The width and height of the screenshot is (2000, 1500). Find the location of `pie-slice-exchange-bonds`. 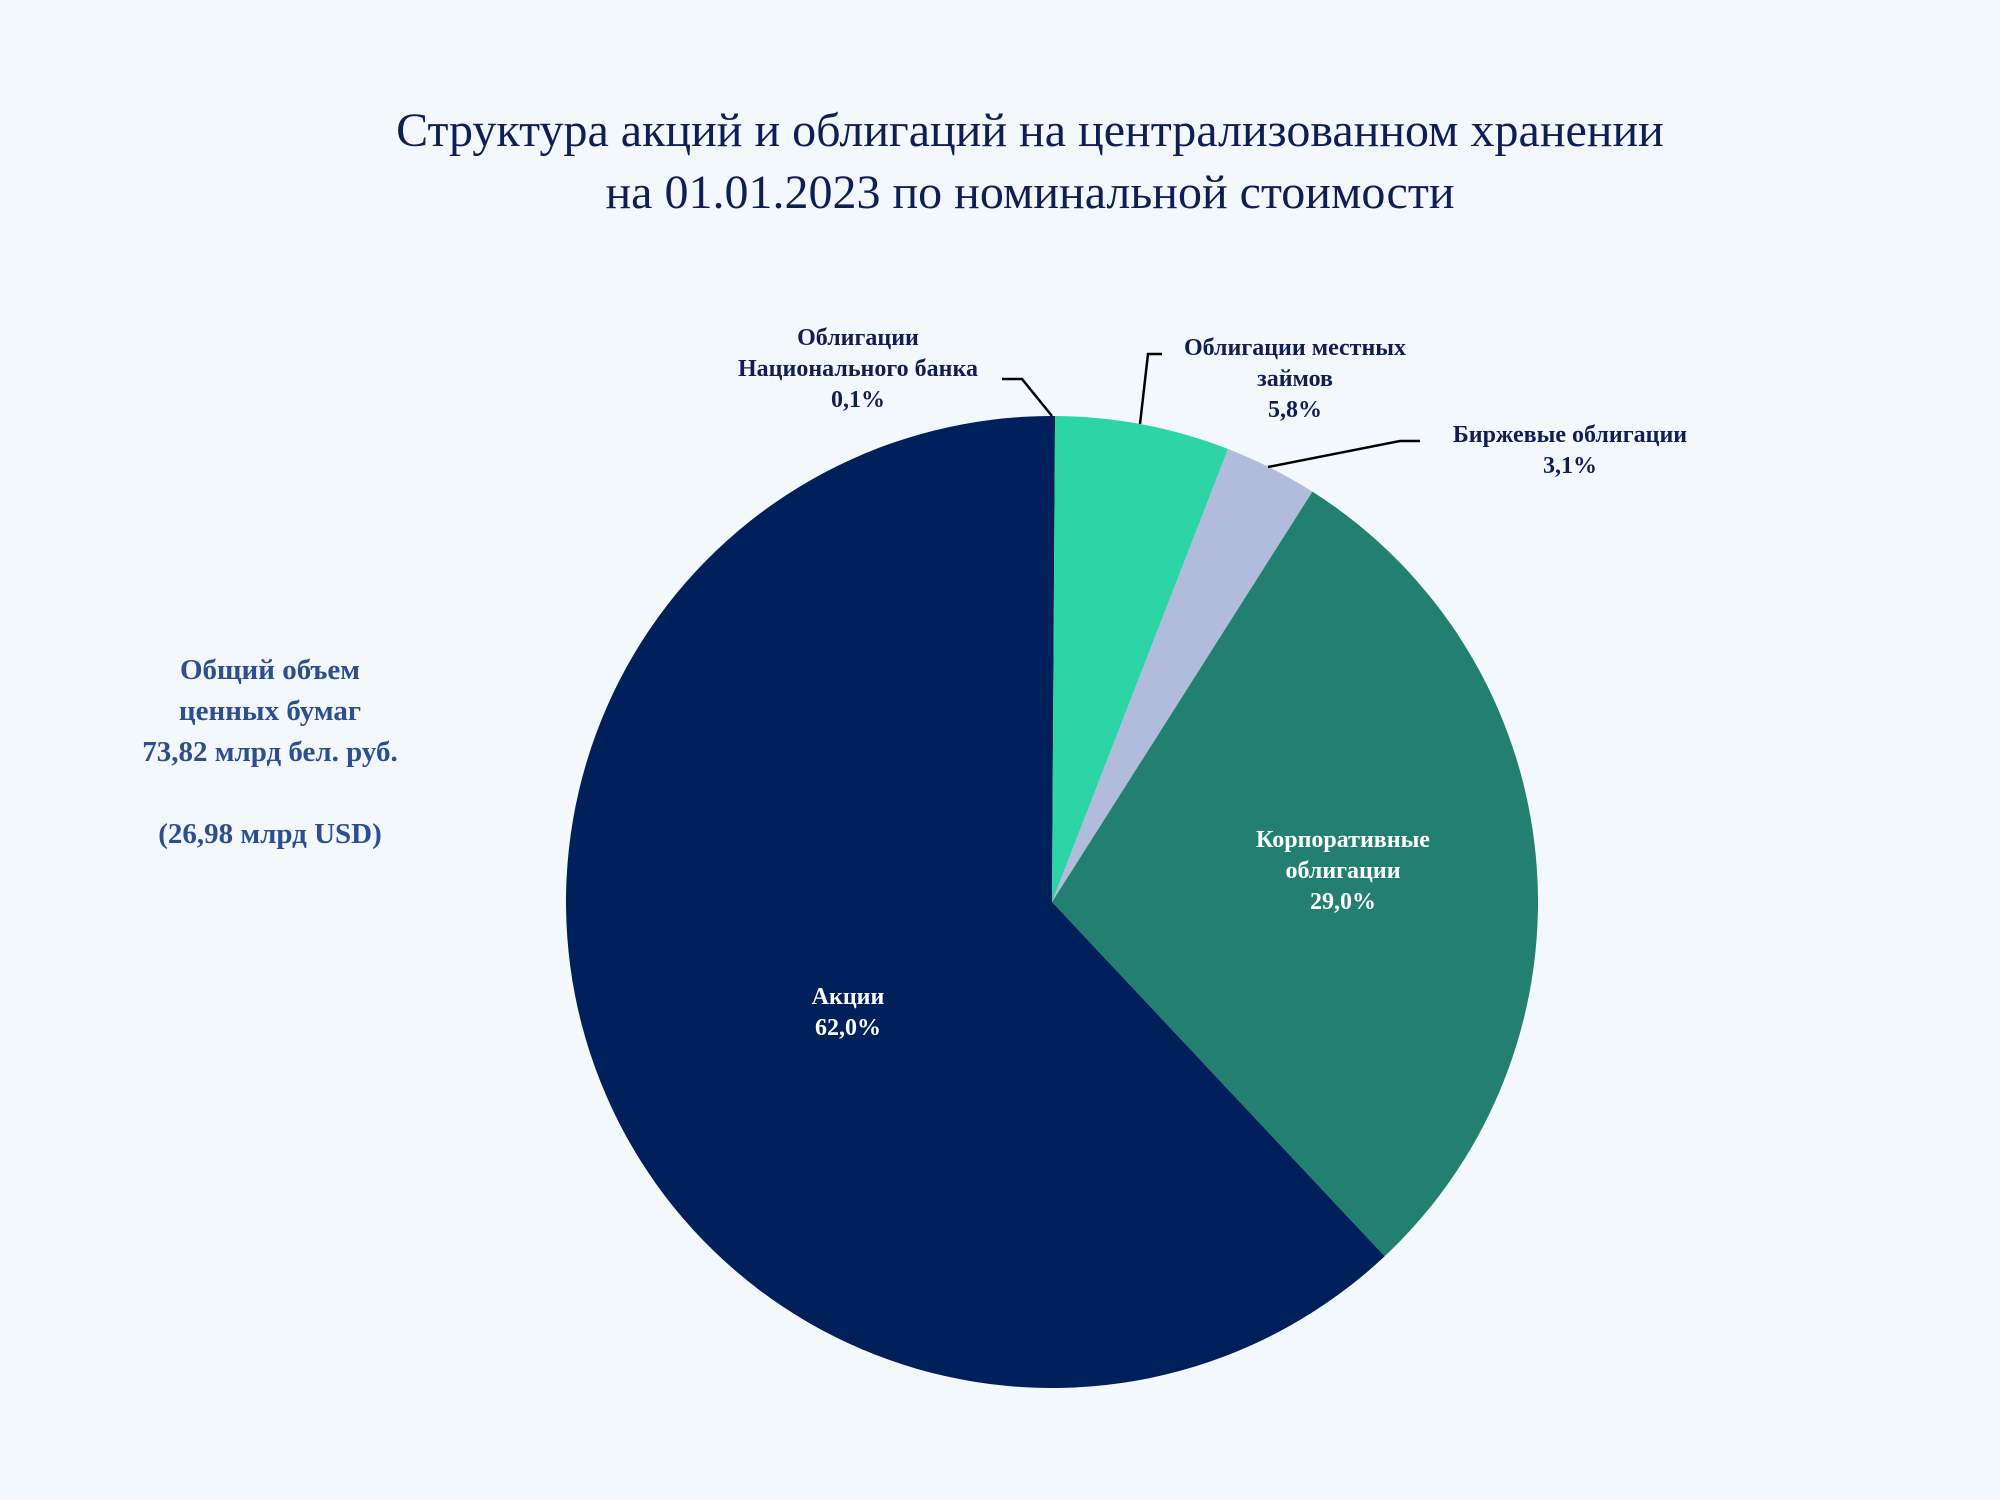

pie-slice-exchange-bonds is located at coordinates (1182, 675).